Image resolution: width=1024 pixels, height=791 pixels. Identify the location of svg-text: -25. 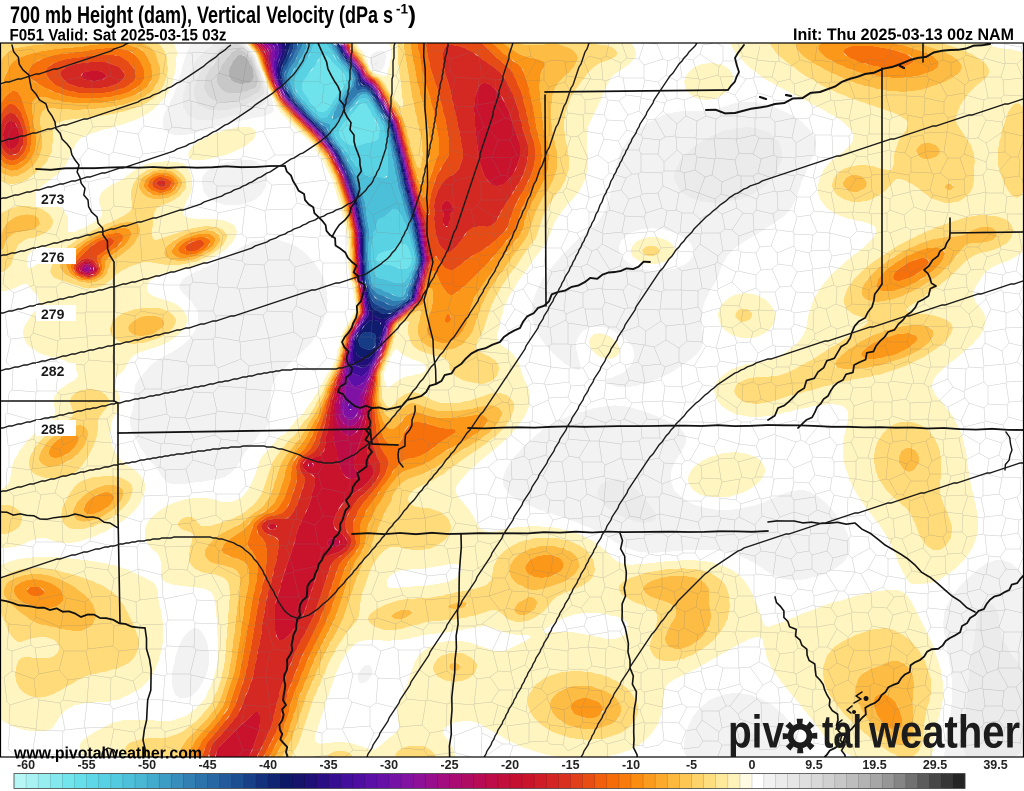
(449, 765).